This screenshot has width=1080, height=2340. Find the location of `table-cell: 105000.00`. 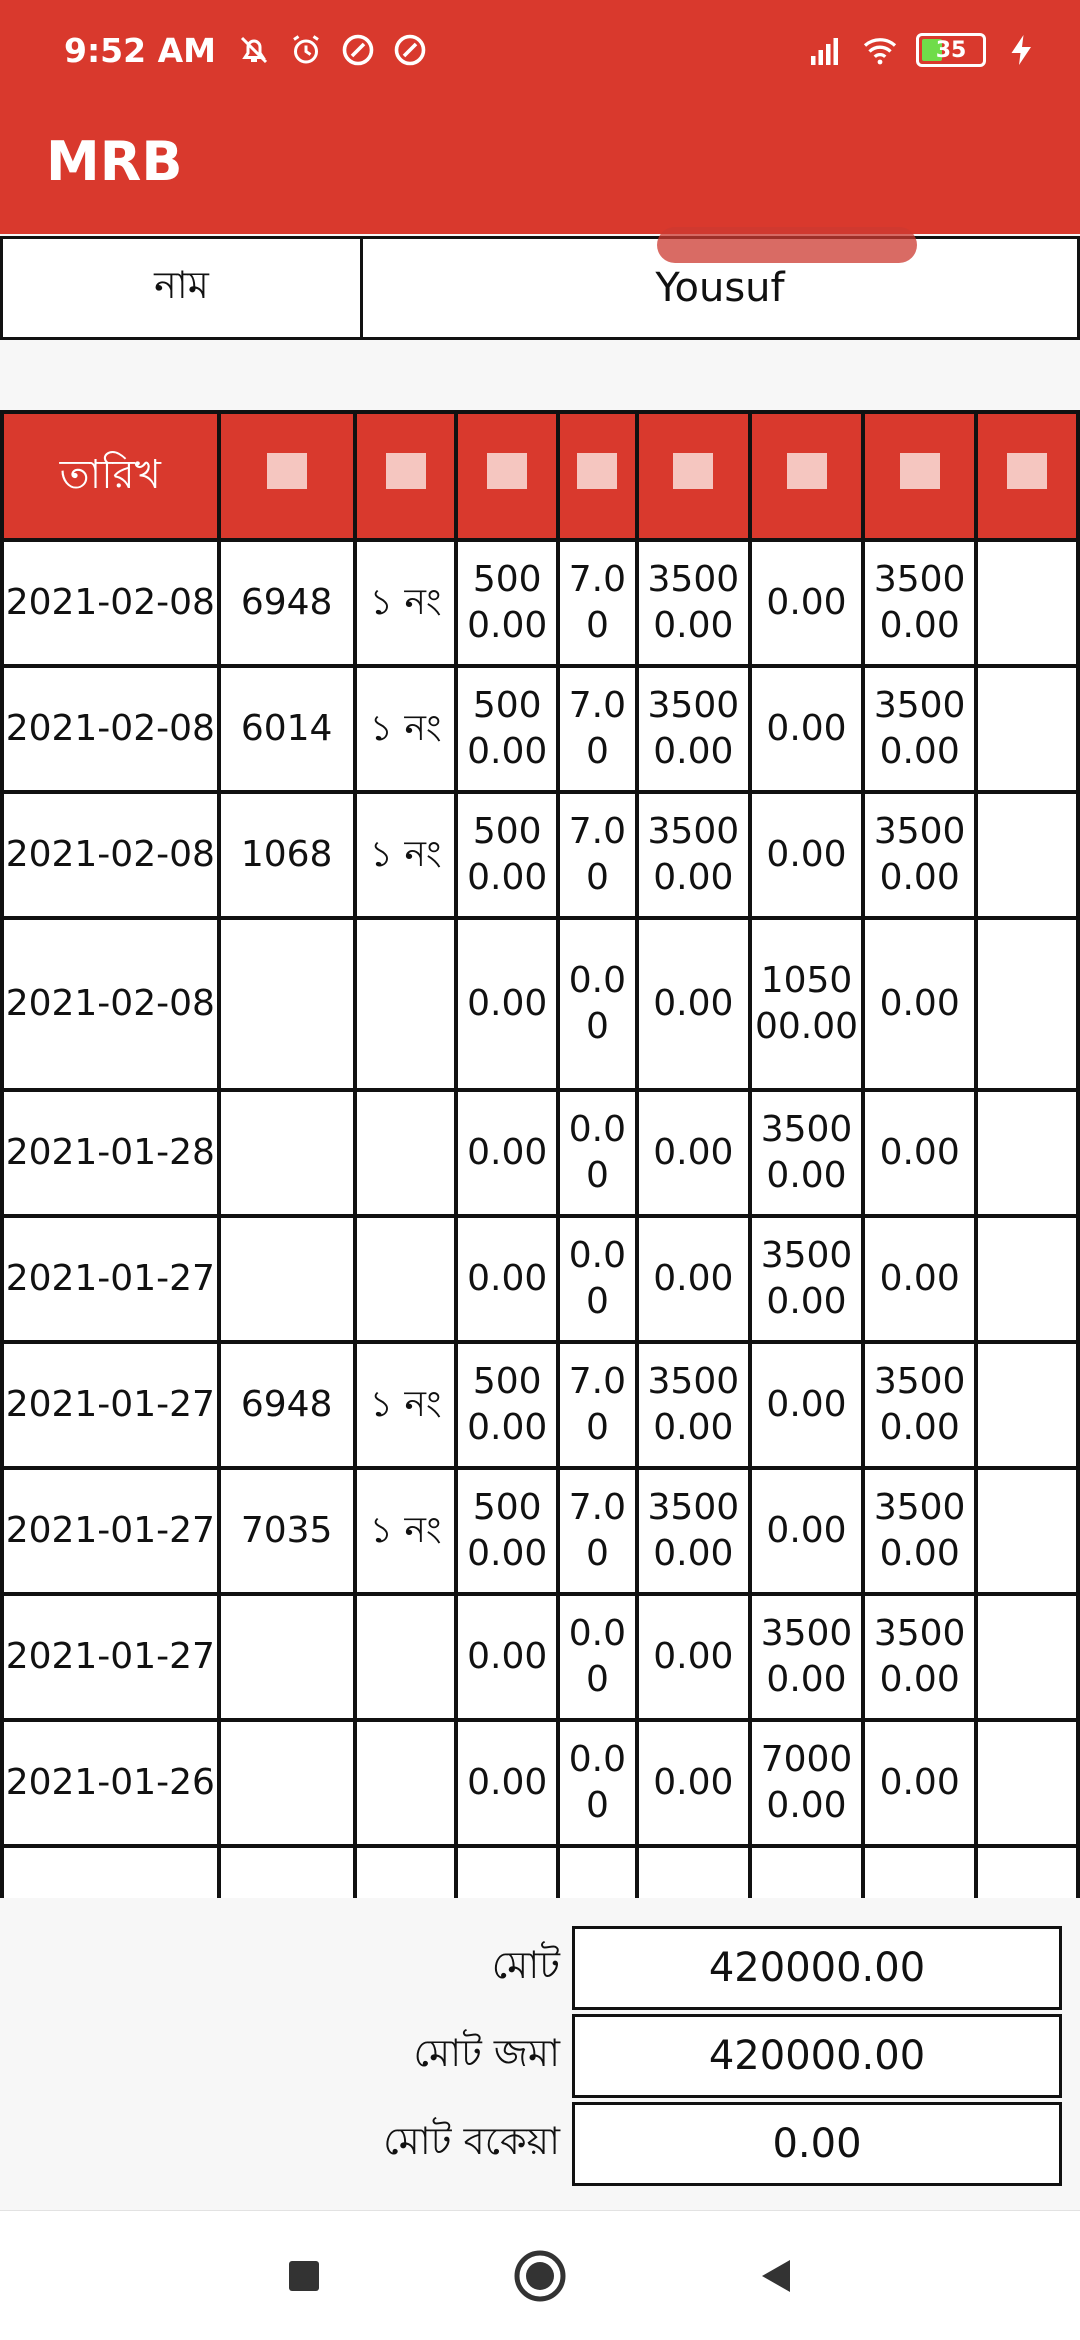

table-cell: 105000.00 is located at coordinates (806, 1004).